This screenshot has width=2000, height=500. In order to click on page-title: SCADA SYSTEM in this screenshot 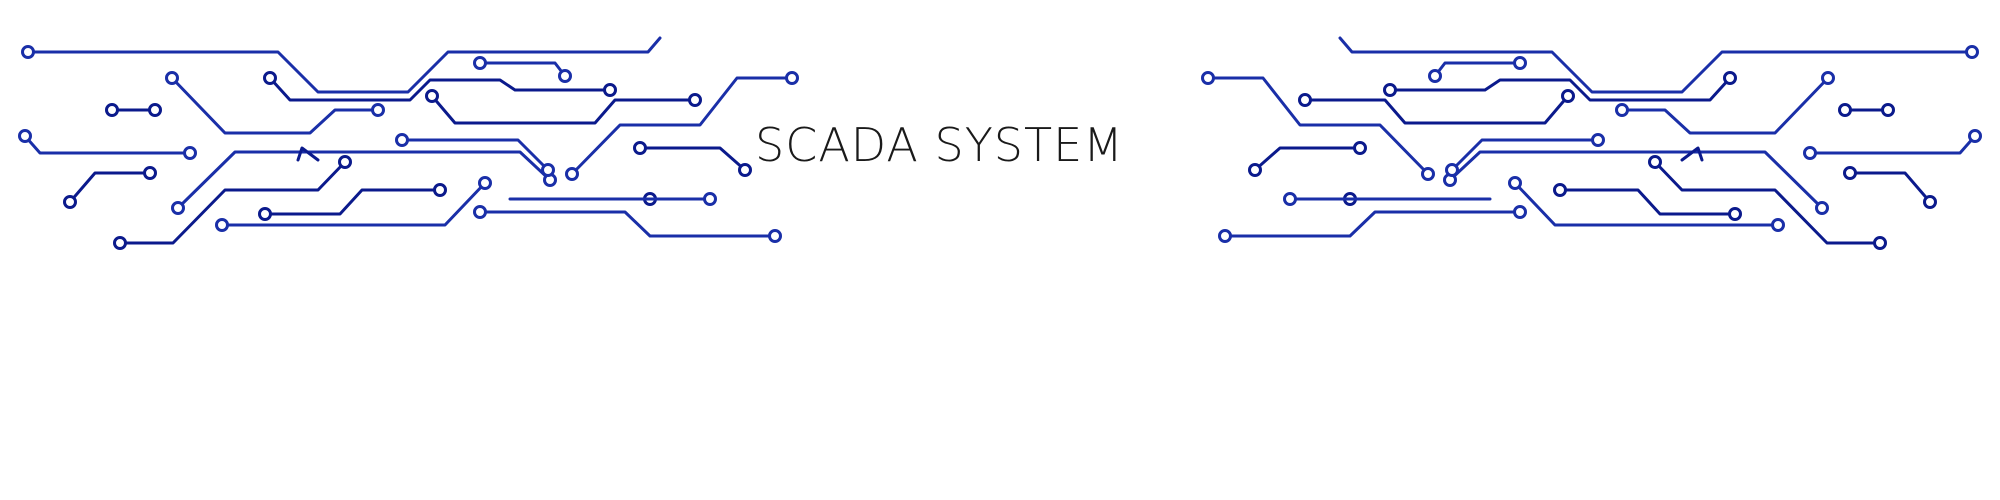, I will do `click(939, 145)`.